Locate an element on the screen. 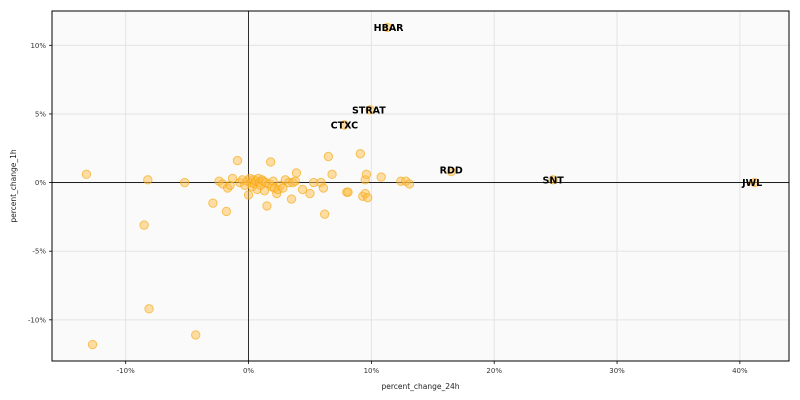  x-tick-label: 20% is located at coordinates (494, 371).